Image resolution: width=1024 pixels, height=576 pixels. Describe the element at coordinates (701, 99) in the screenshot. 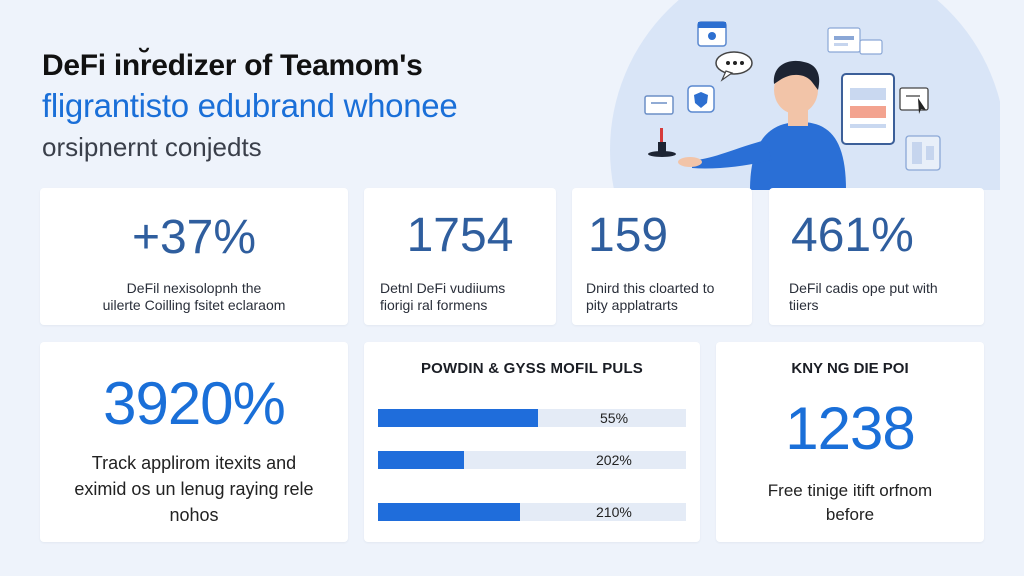

I see `shield-icon` at that location.